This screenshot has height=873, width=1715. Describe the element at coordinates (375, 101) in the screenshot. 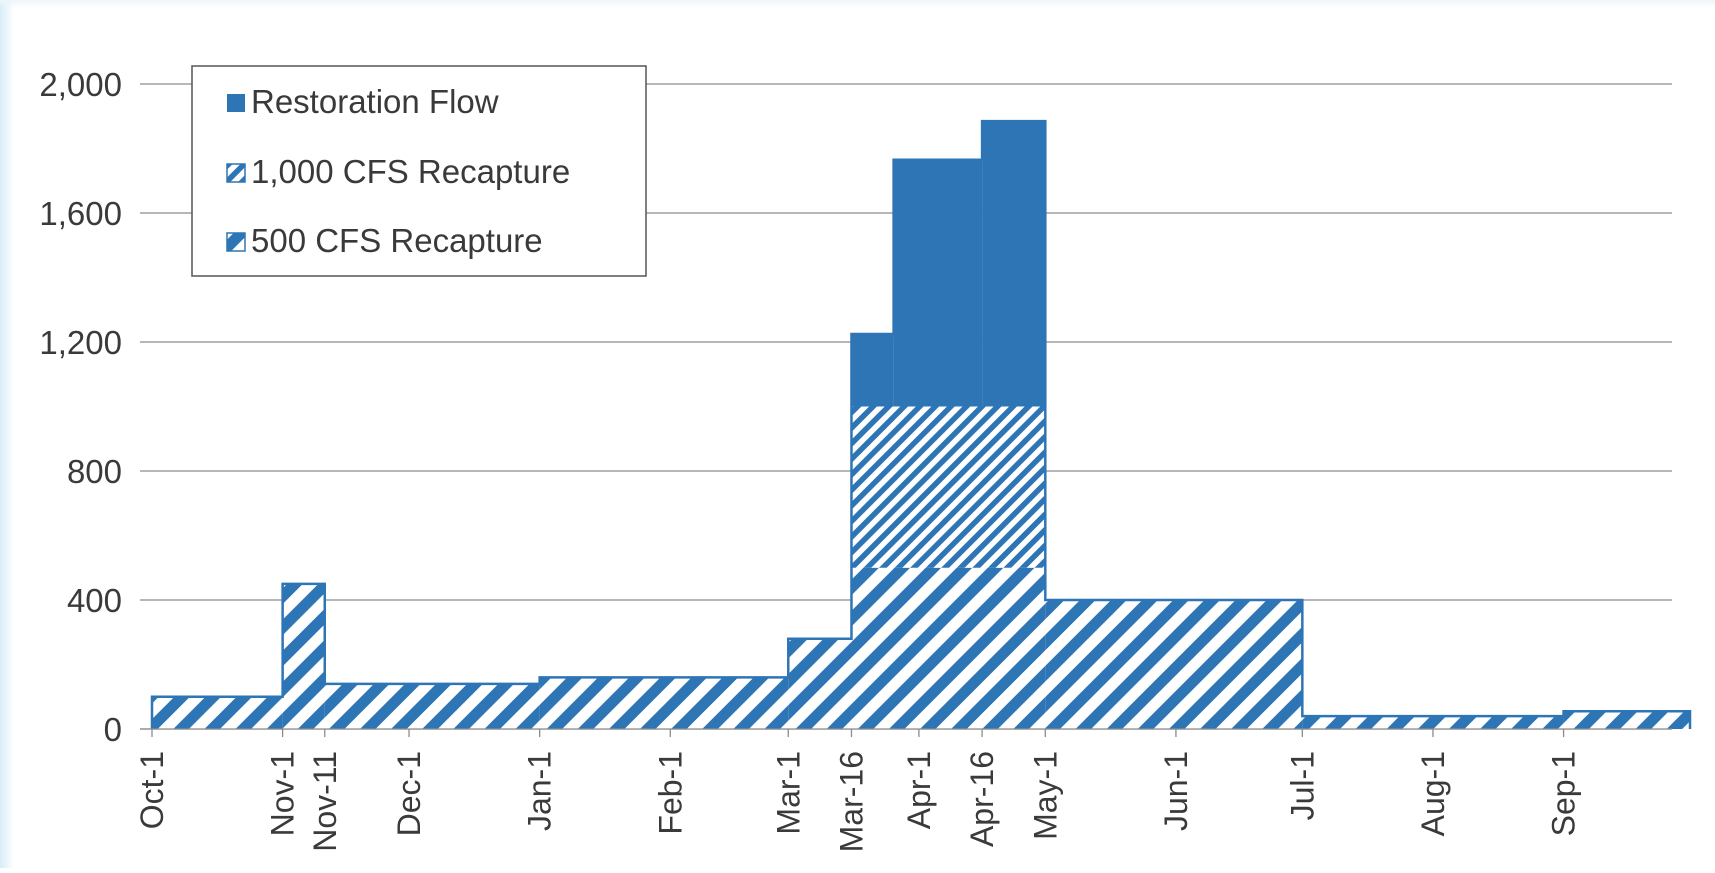

I see `legend-label-restoration-flow: Restoration Flow` at that location.